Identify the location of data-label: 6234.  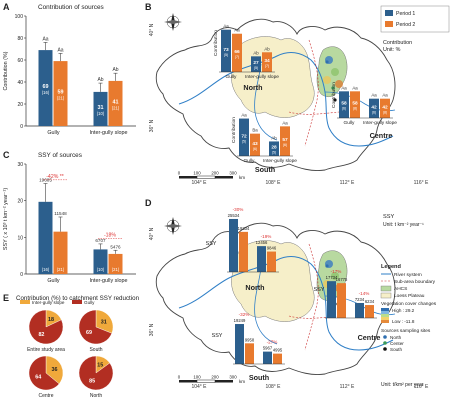
(370, 301).